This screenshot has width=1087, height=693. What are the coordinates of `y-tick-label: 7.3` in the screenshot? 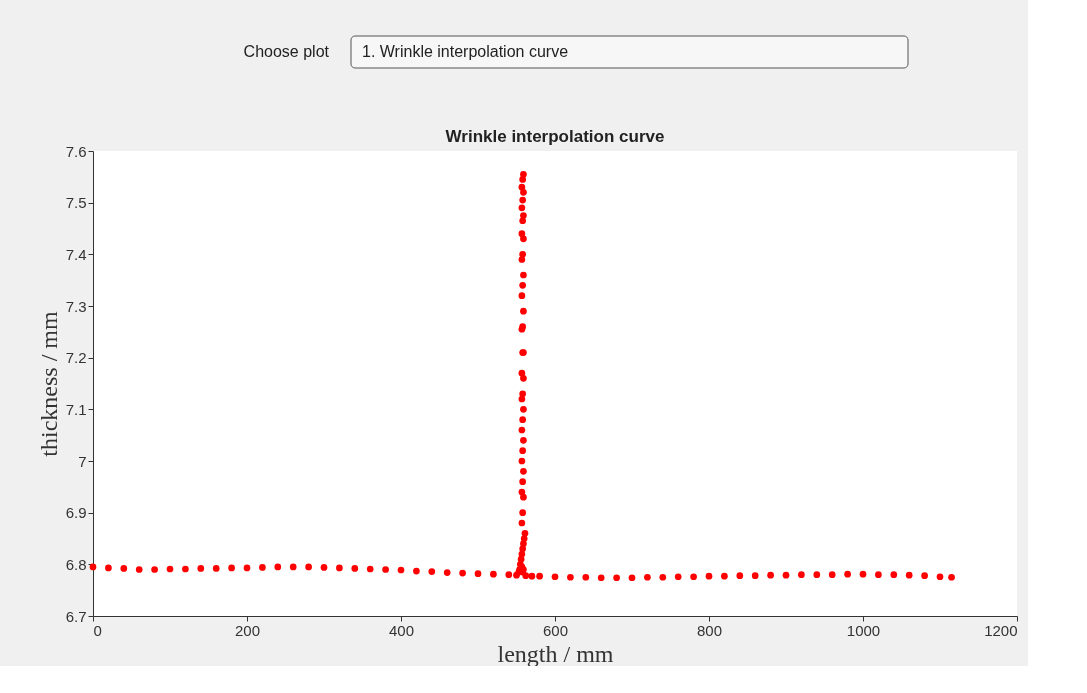 It's located at (76, 306).